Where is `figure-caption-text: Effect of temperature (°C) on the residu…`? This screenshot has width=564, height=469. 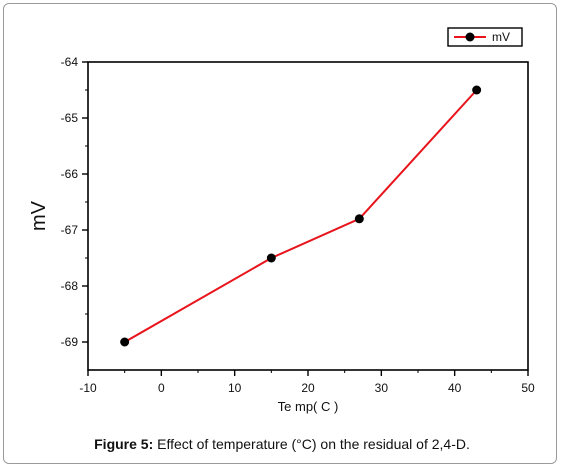 figure-caption-text: Effect of temperature (°C) on the residu… is located at coordinates (311, 444).